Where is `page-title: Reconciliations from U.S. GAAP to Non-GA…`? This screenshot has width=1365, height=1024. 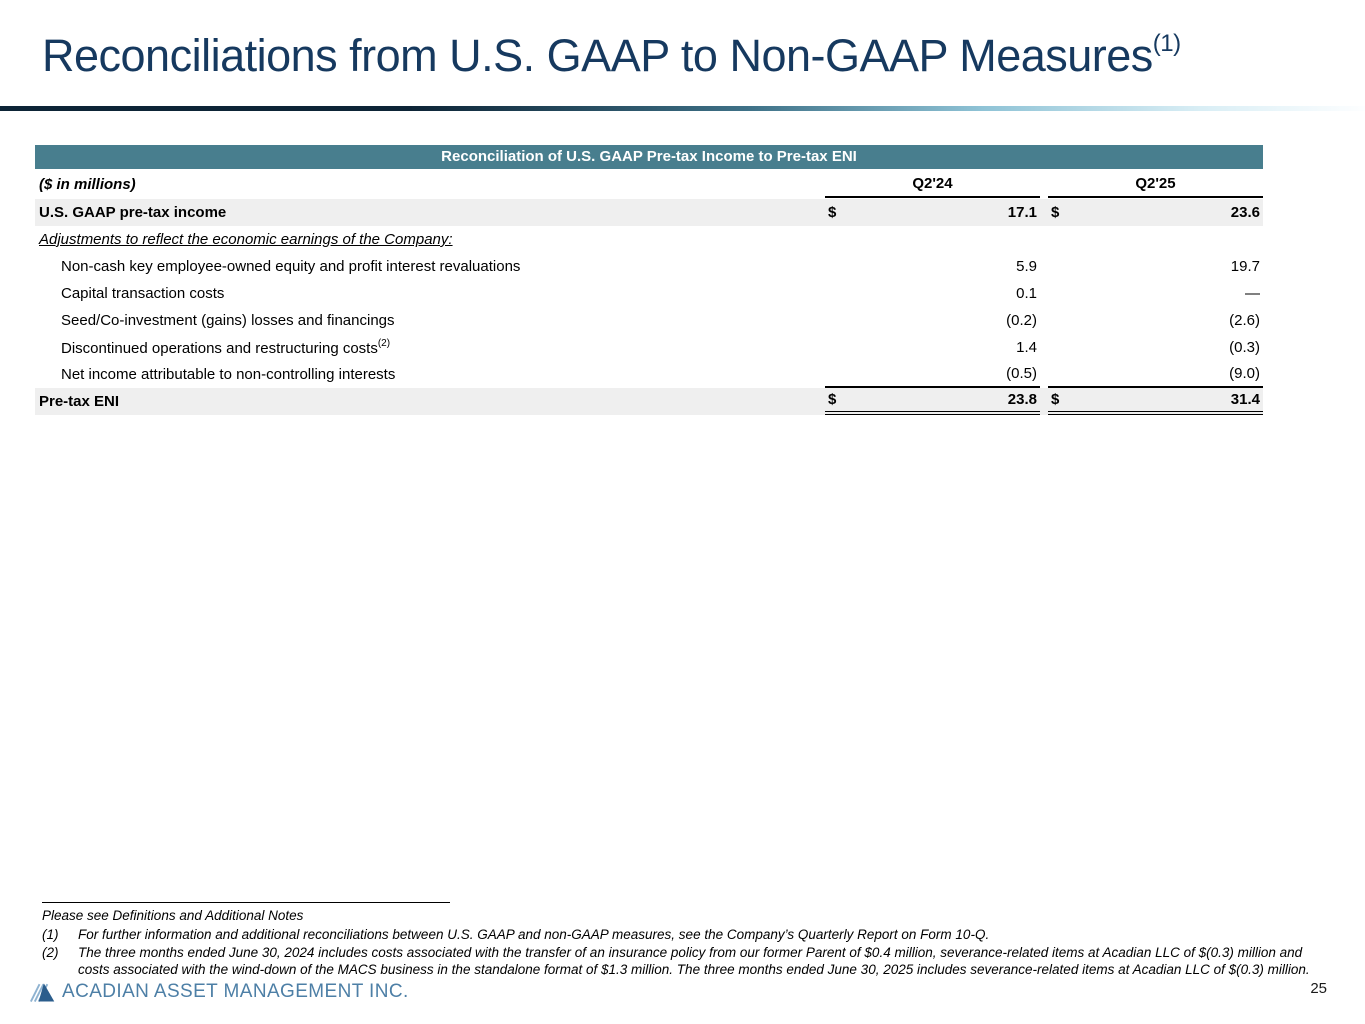
page-title: Reconciliations from U.S. GAAP to Non-GA… is located at coordinates (611, 56).